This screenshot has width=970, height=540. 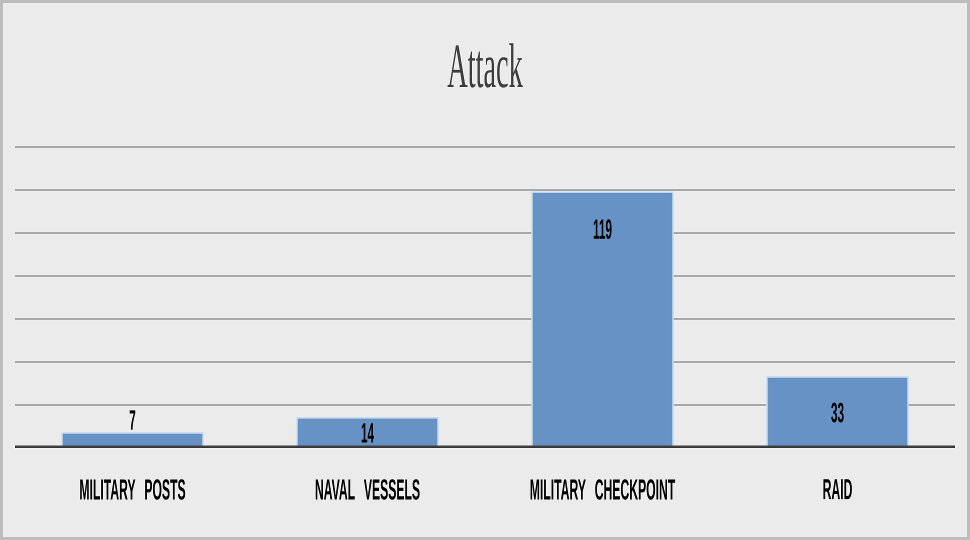 I want to click on data-label: 14, so click(x=368, y=433).